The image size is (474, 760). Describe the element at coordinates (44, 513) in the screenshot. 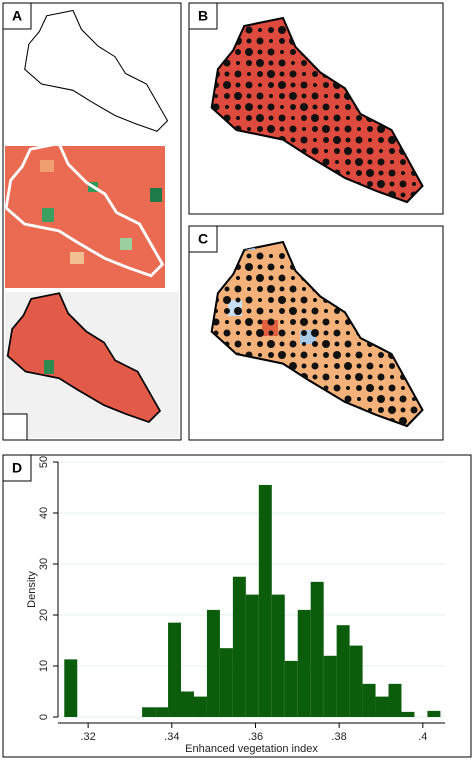

I see `y-tick-label: 40` at that location.